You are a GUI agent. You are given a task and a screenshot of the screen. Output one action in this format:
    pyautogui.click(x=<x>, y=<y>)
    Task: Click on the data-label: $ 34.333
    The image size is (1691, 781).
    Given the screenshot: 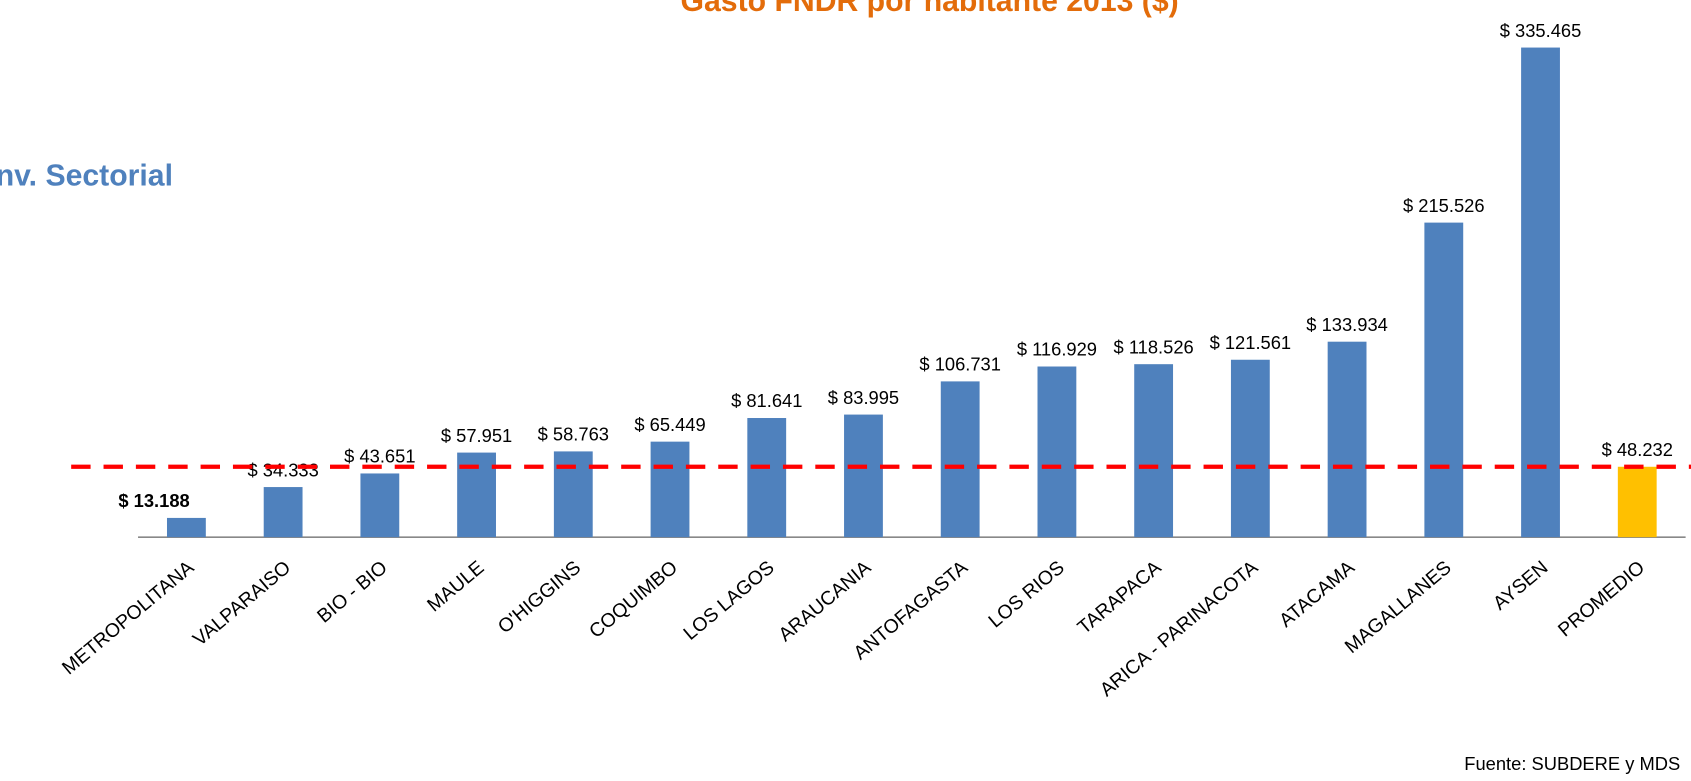 What is the action you would take?
    pyautogui.click(x=282, y=469)
    